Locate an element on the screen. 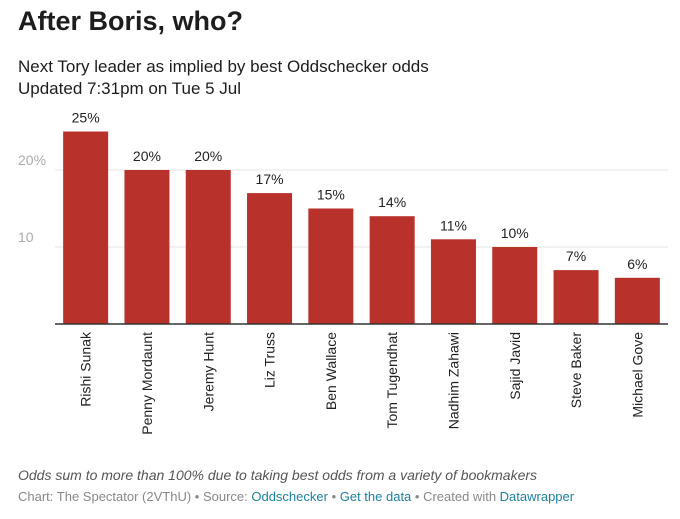 Image resolution: width=680 pixels, height=519 pixels. x-tick-label: Michael Gove is located at coordinates (637, 375).